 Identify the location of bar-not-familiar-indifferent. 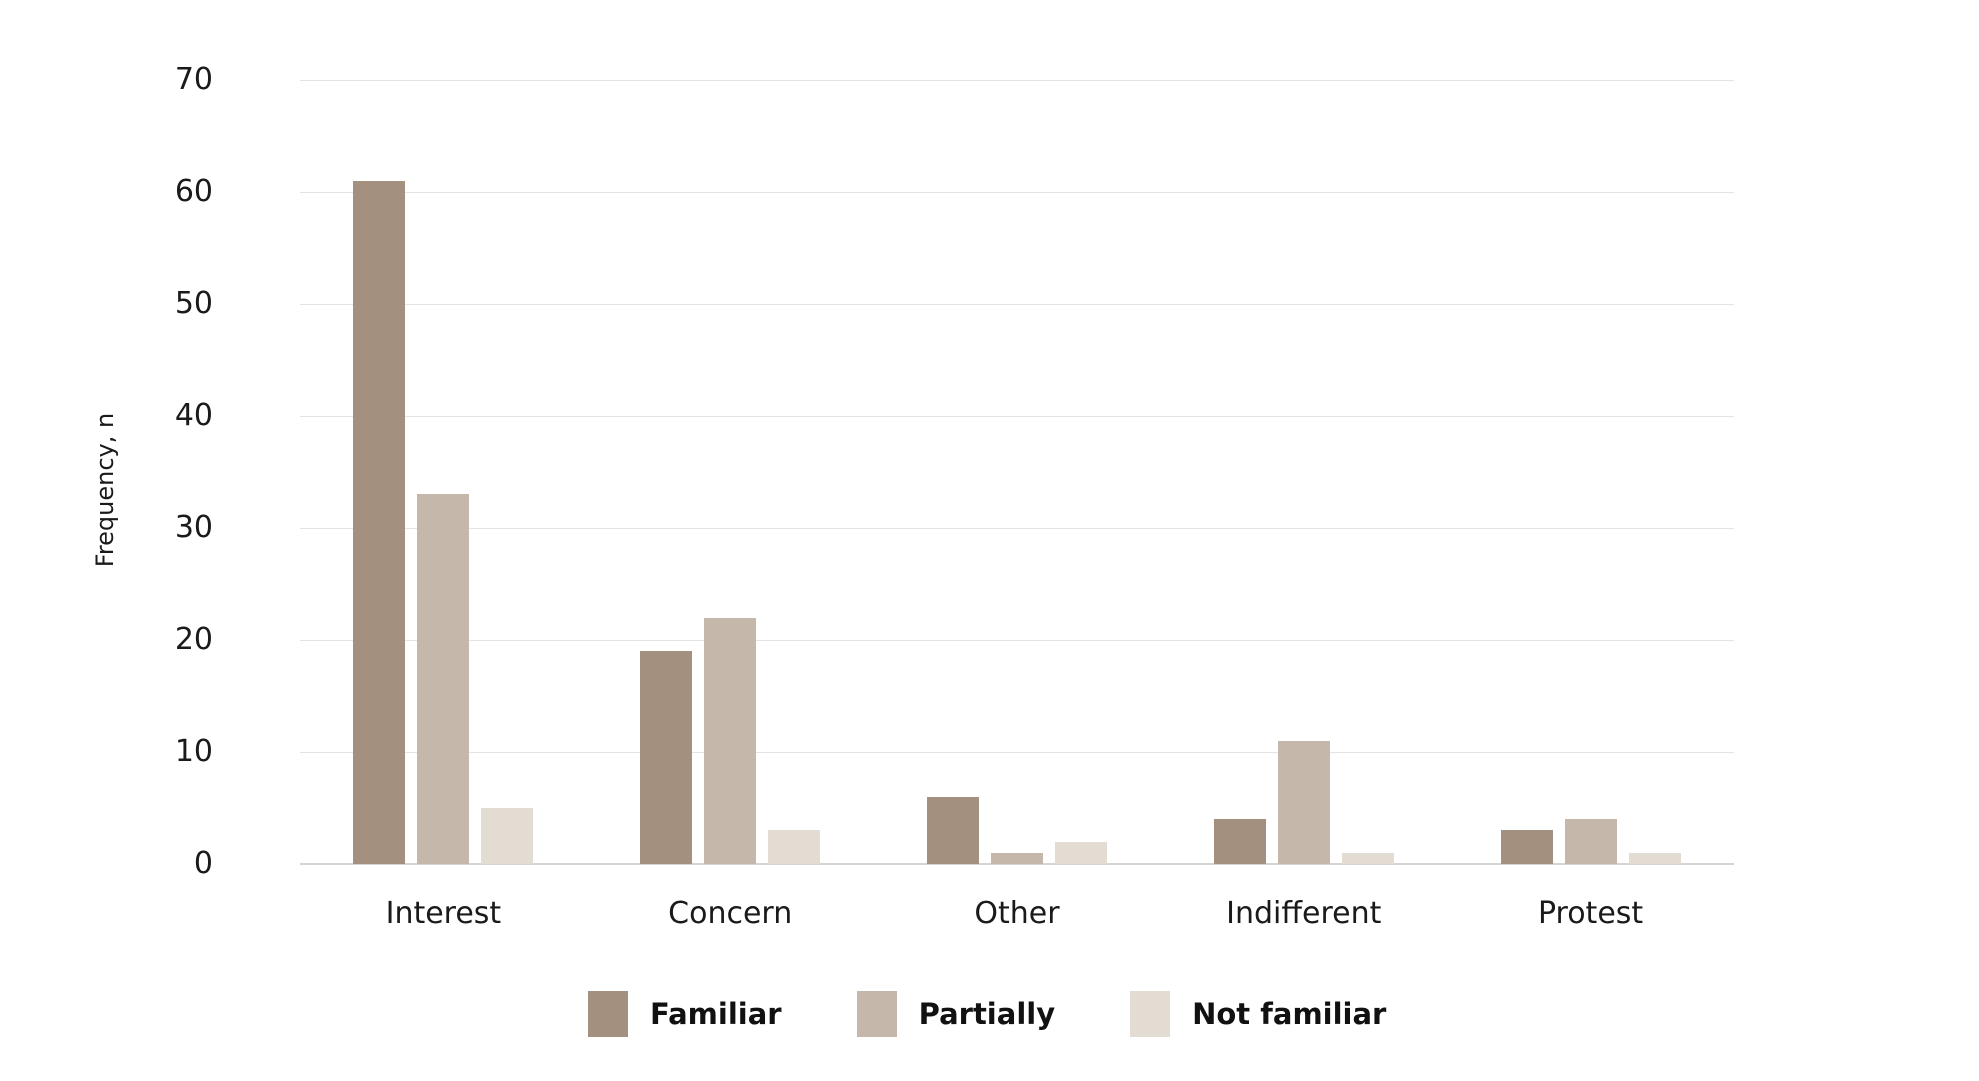
(1367, 858).